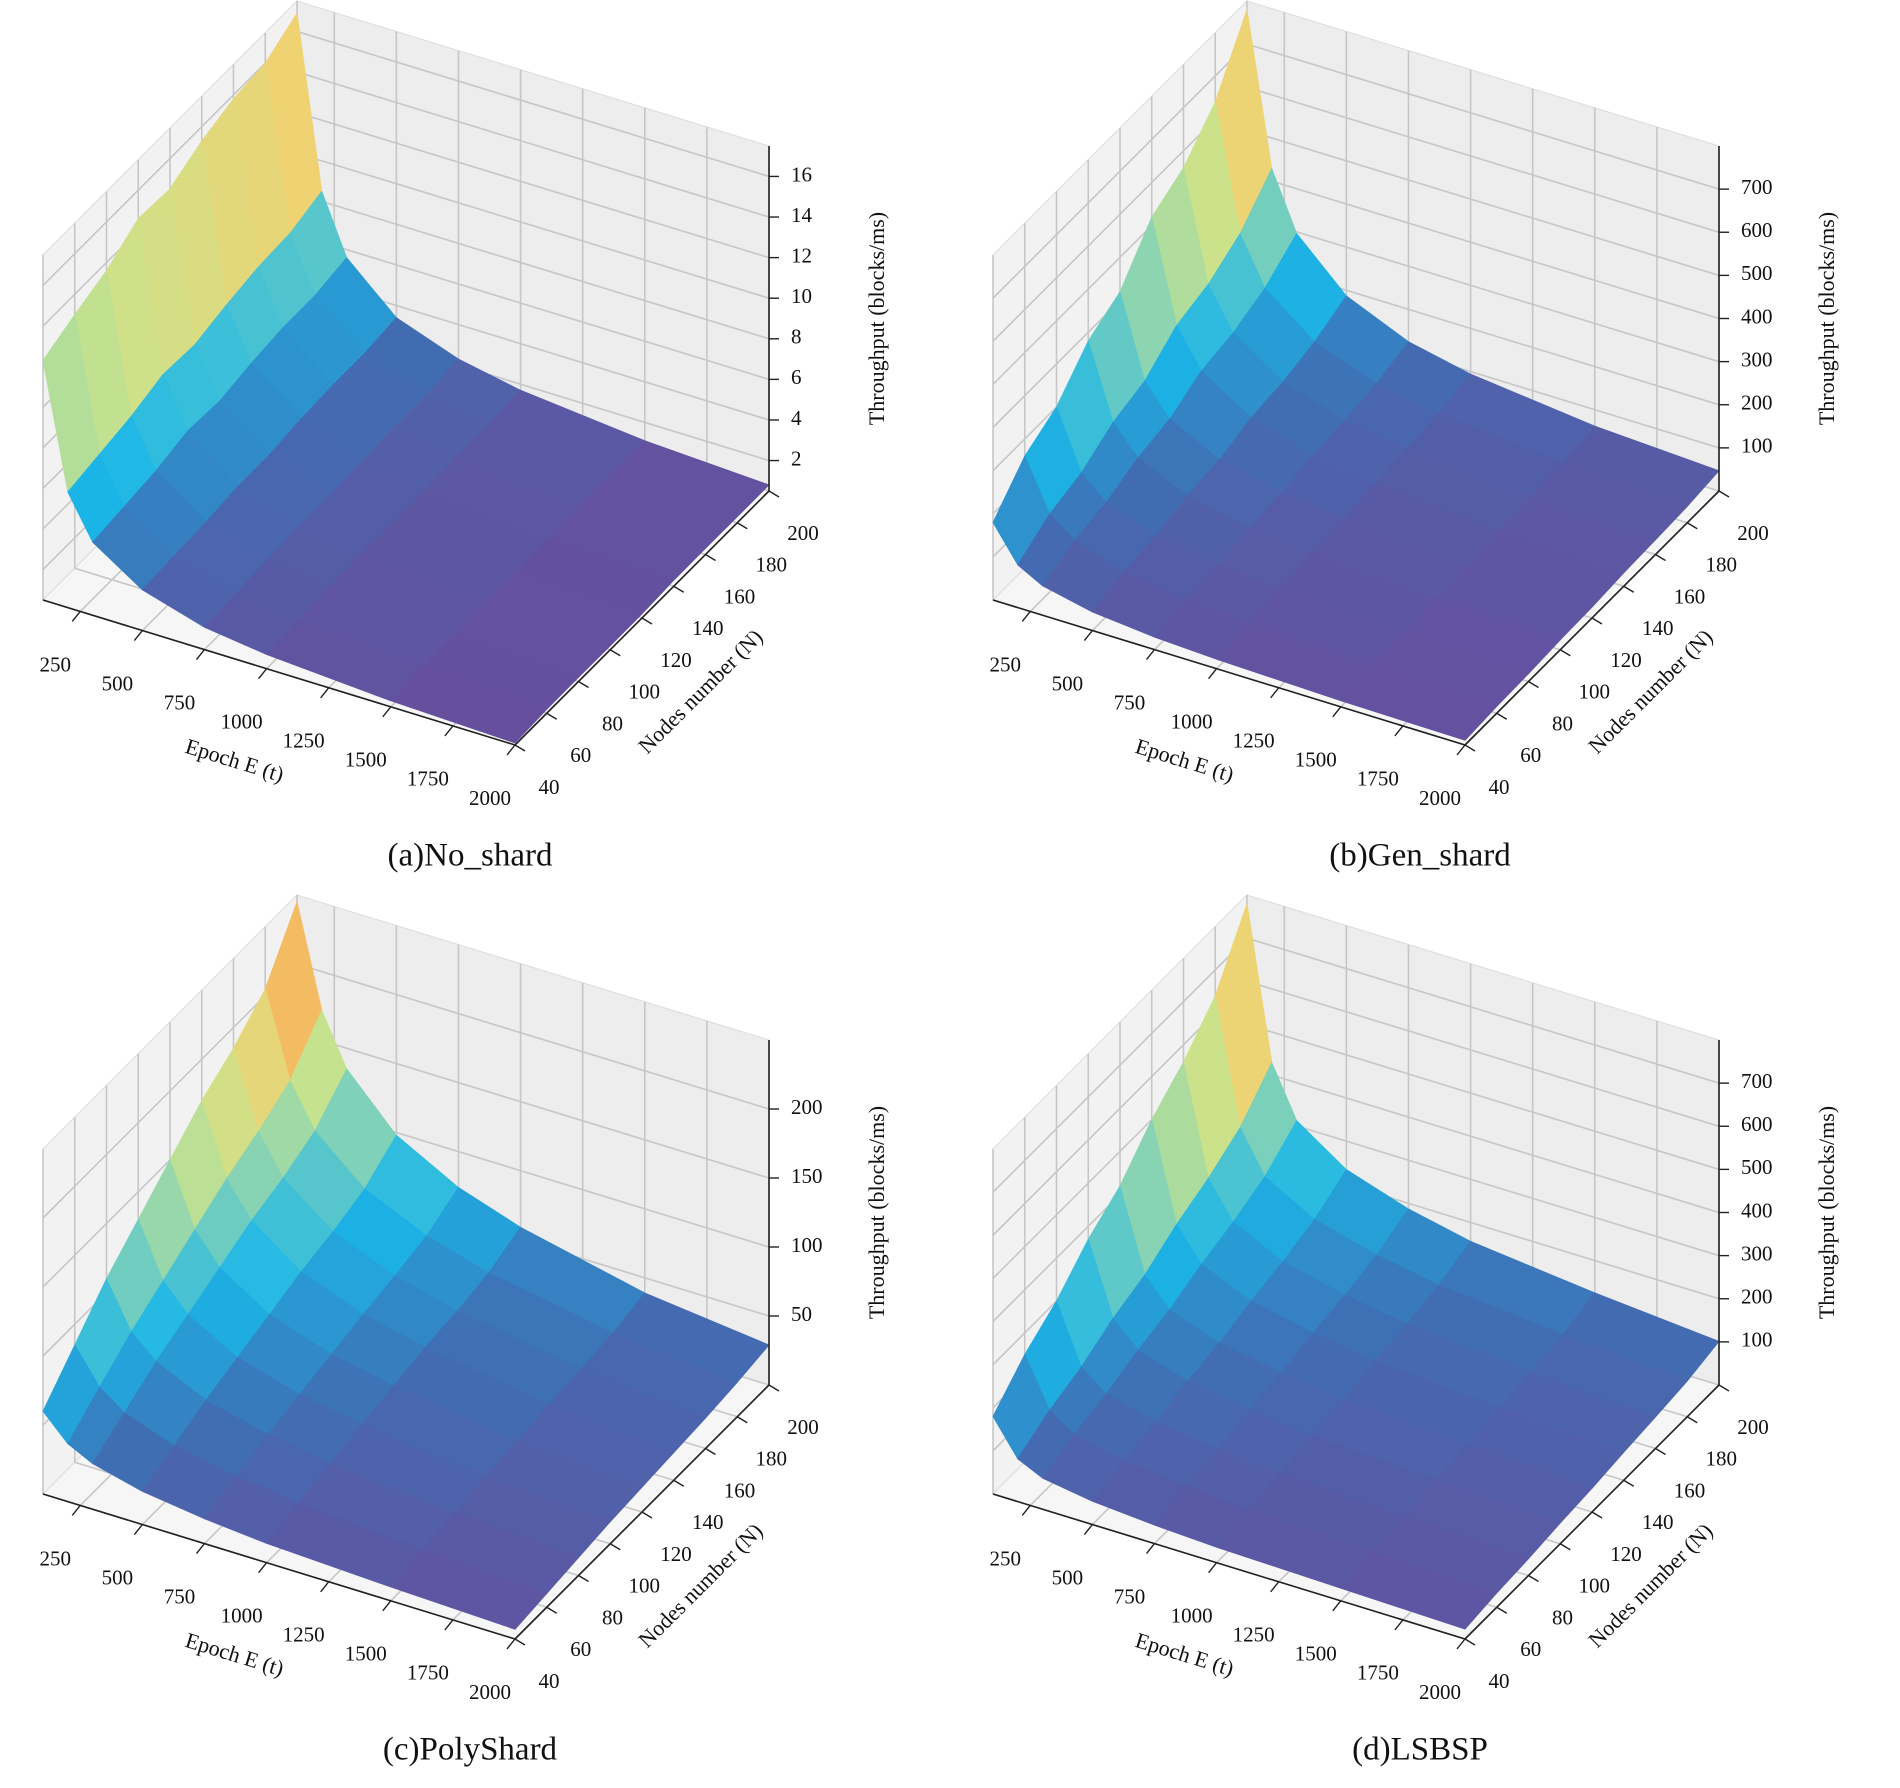  I want to click on z-tick-label: 300, so click(1757, 359).